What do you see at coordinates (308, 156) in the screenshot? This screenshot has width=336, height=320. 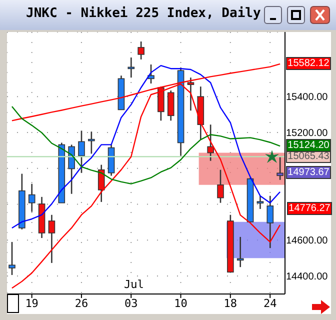 I see `ref-line-label: 15065.43` at bounding box center [308, 156].